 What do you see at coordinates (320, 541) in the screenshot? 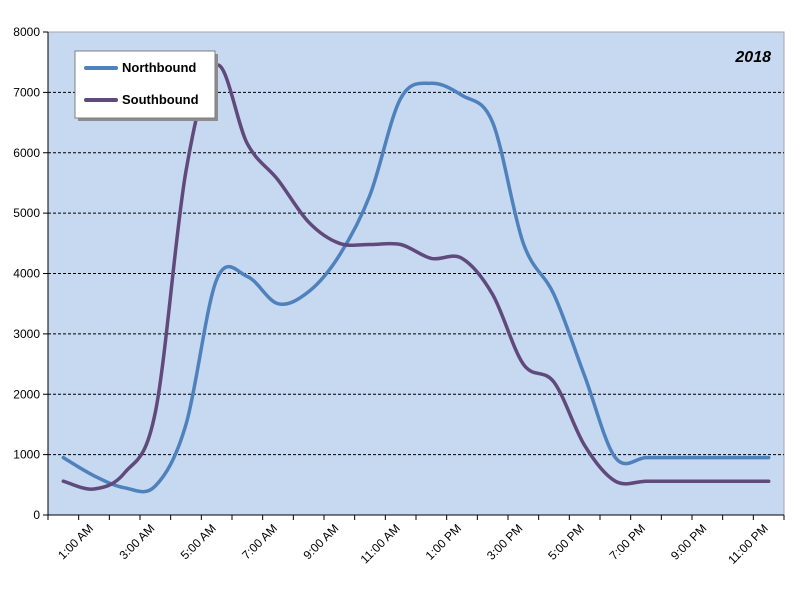
I see `x-tick-label: 9:00 AM` at bounding box center [320, 541].